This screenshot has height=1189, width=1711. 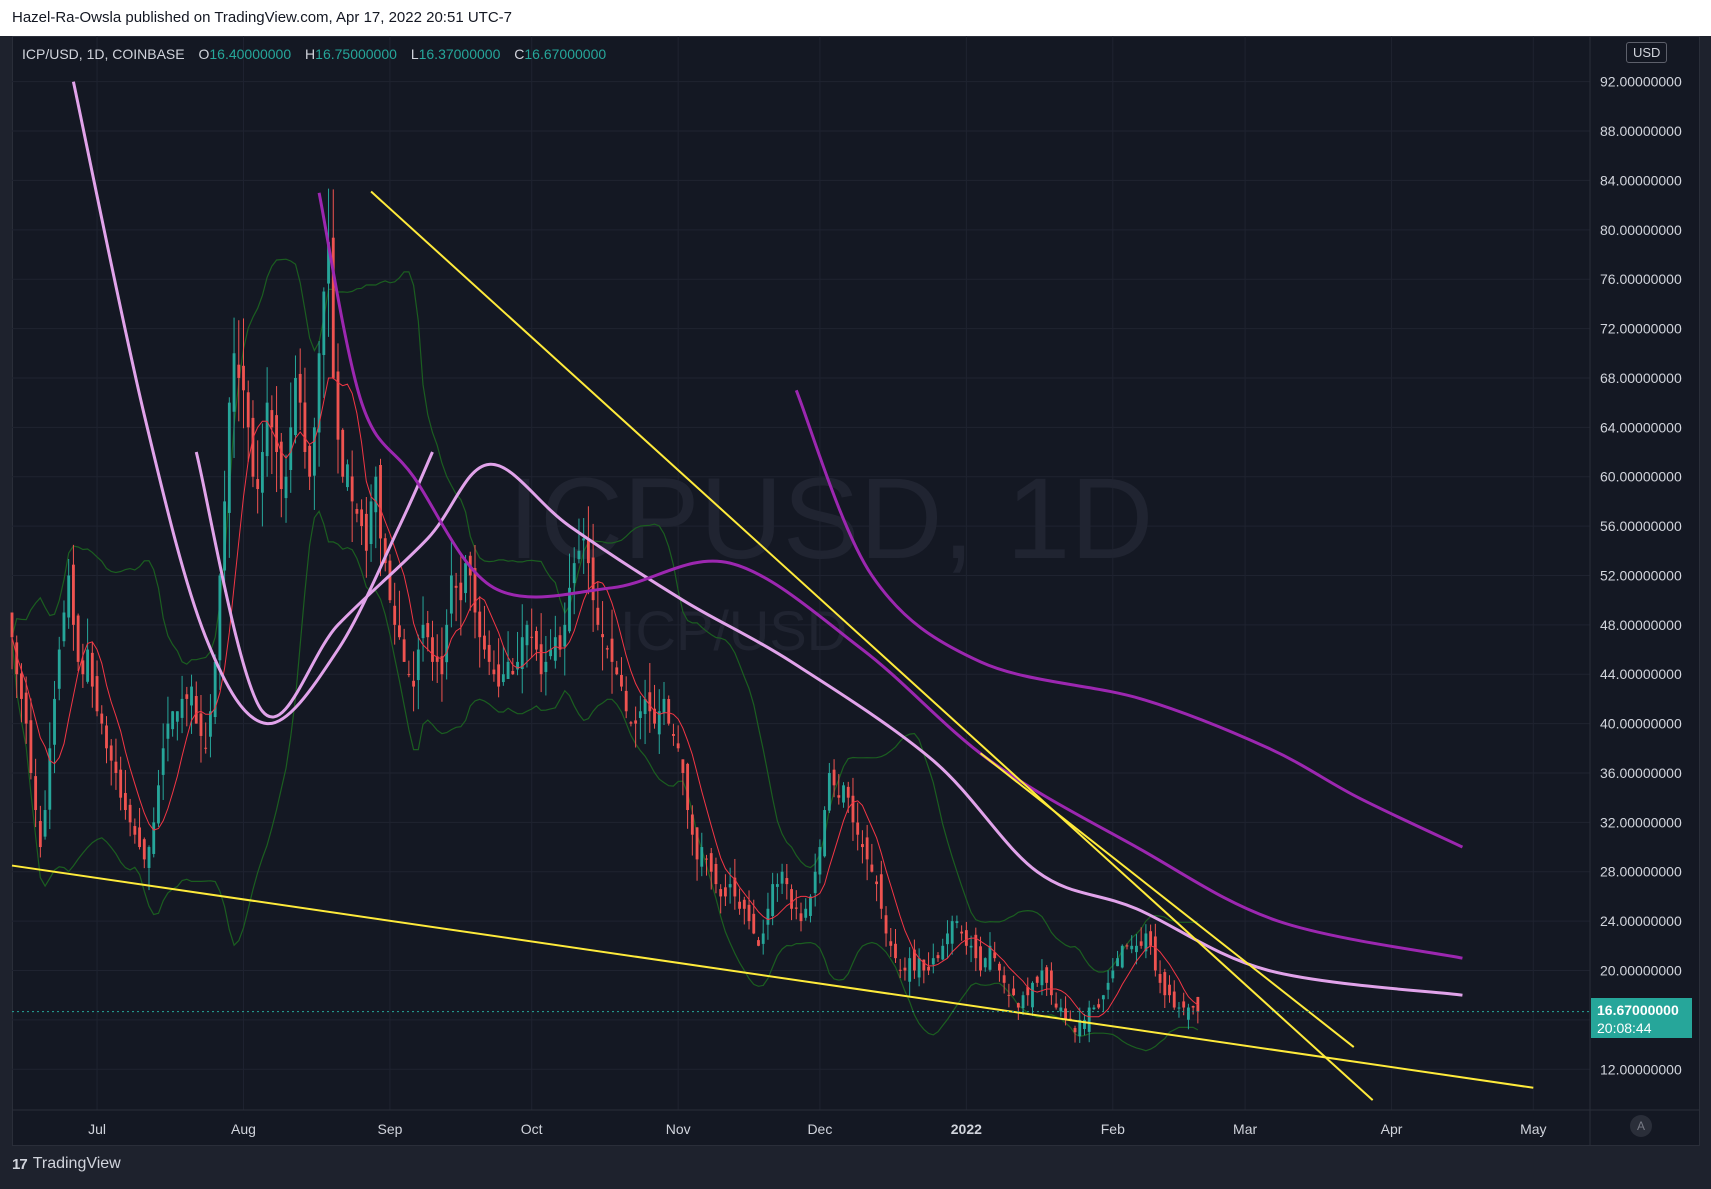 What do you see at coordinates (356, 54) in the screenshot?
I see `legend-high: 16.75000000` at bounding box center [356, 54].